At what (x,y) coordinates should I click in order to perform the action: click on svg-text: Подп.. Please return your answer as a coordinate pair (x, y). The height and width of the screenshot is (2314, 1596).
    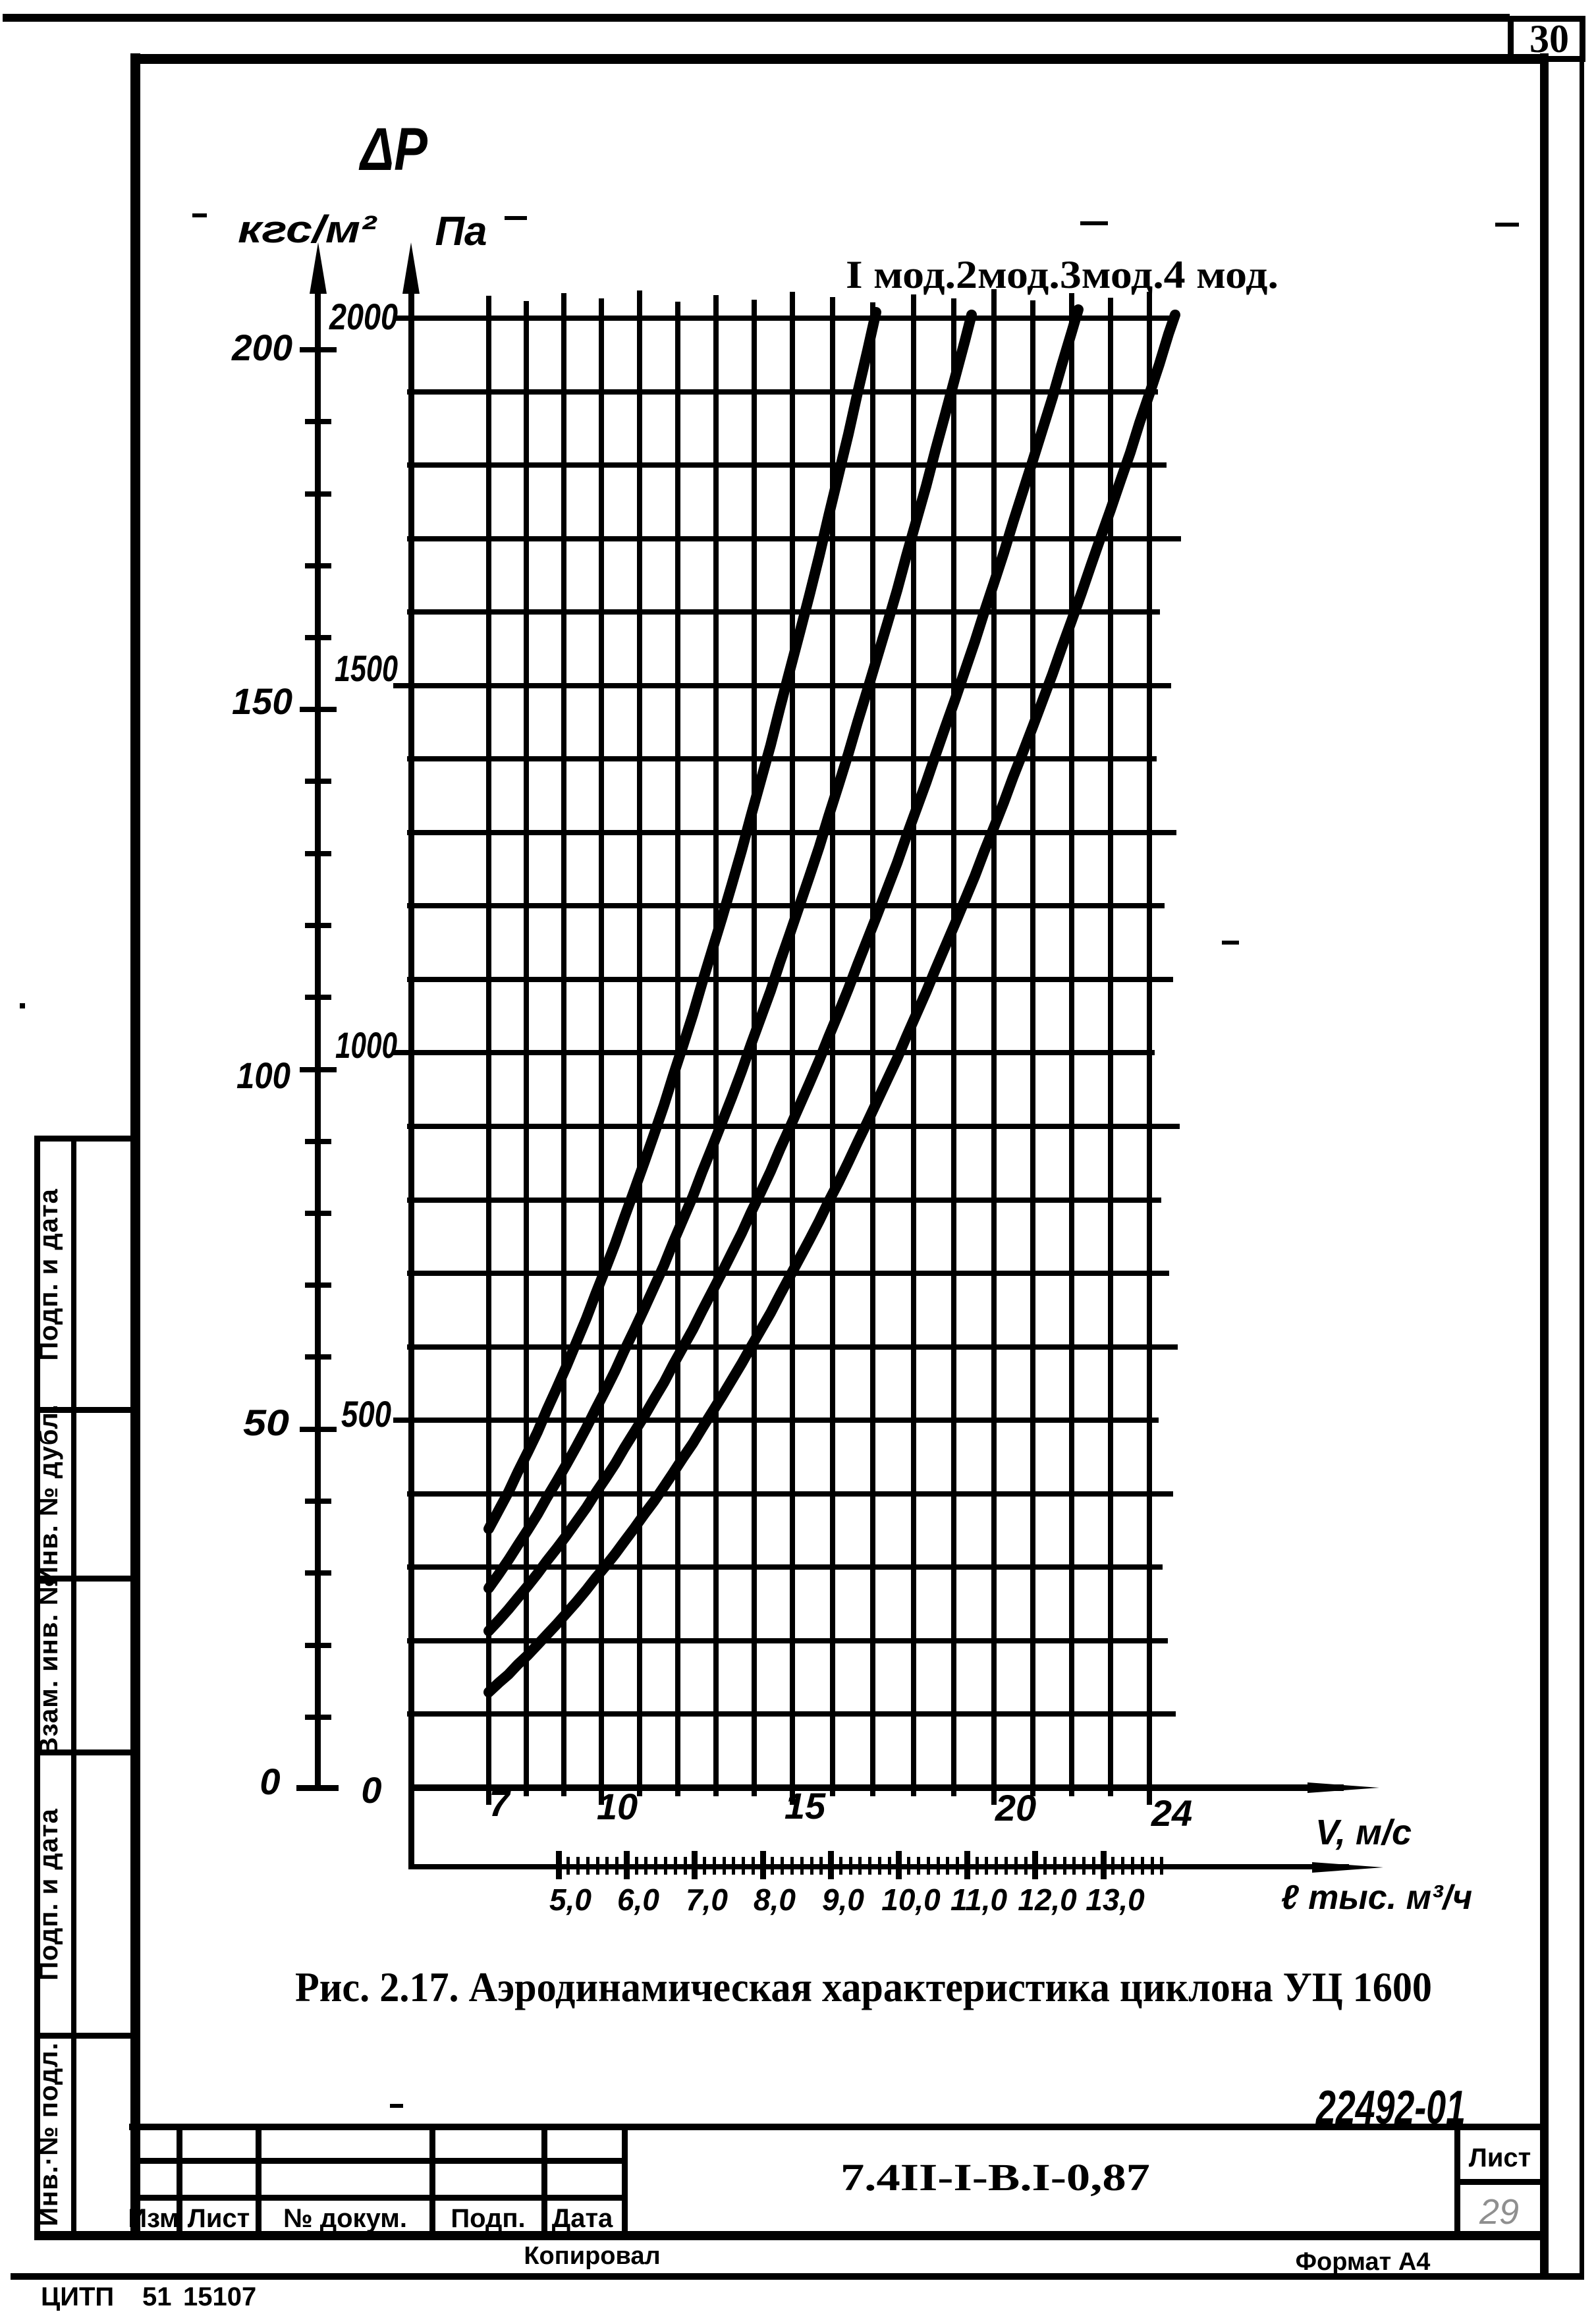
    Looking at the image, I should click on (488, 2218).